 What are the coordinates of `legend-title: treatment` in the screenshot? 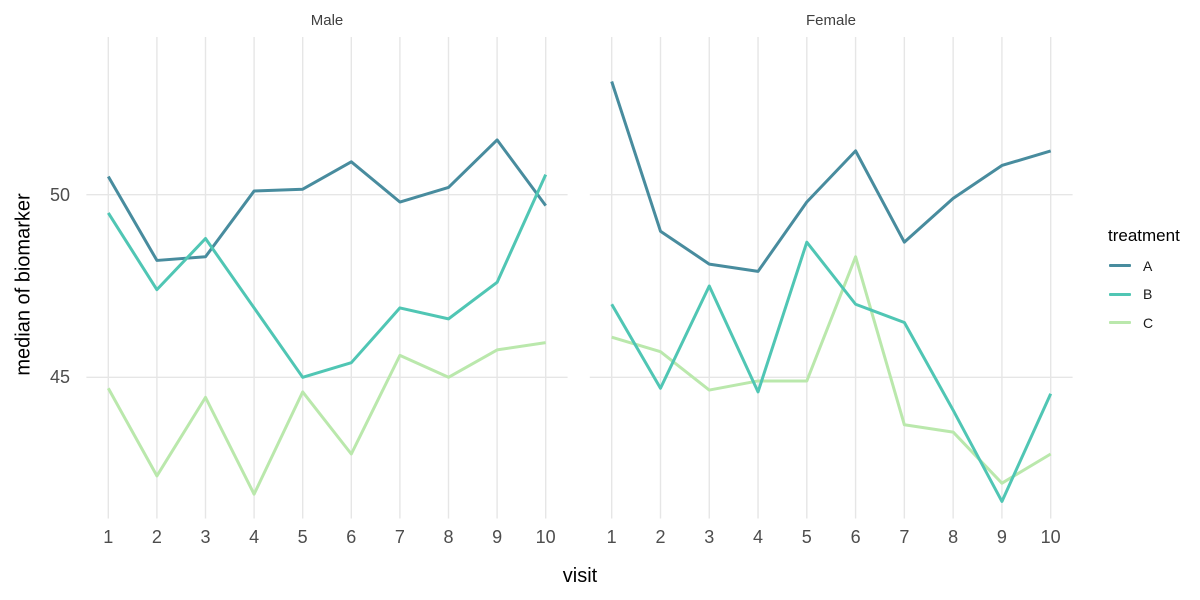 It's located at (1144, 235).